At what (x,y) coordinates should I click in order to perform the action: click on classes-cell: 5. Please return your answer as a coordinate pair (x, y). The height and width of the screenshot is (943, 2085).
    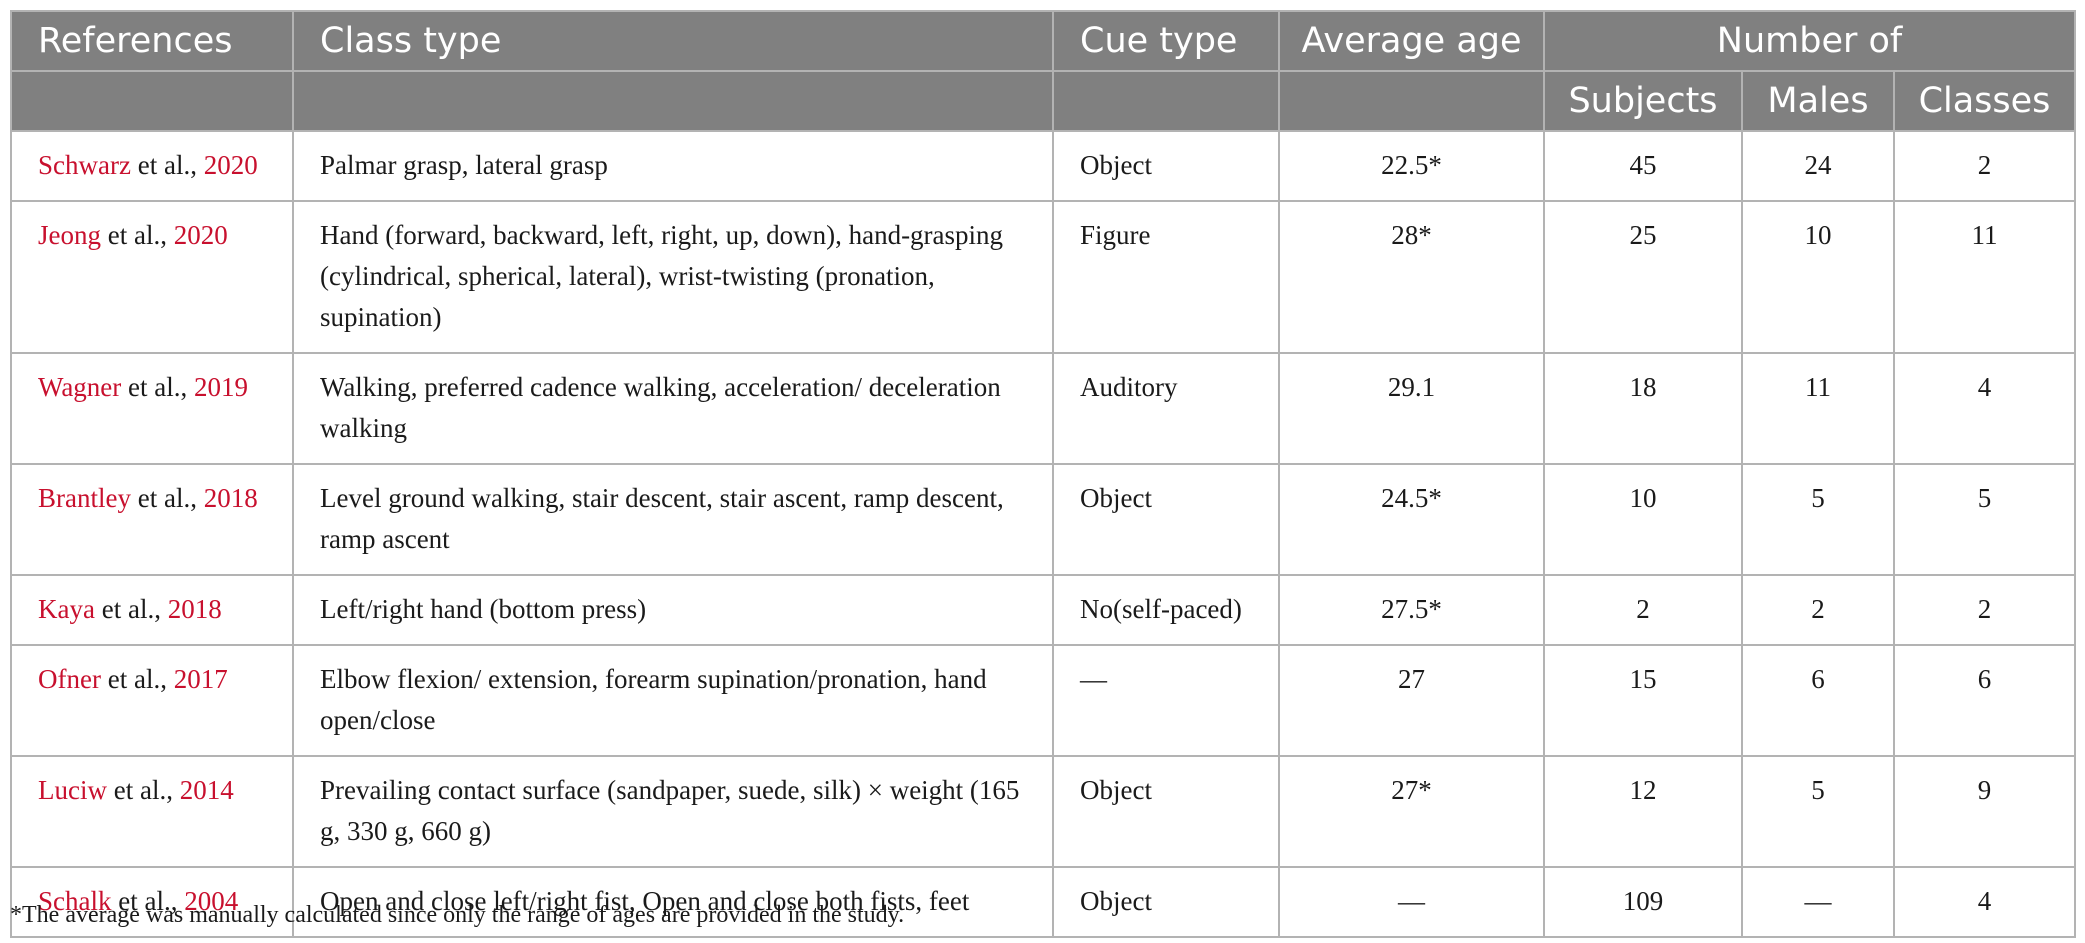
    Looking at the image, I should click on (1984, 519).